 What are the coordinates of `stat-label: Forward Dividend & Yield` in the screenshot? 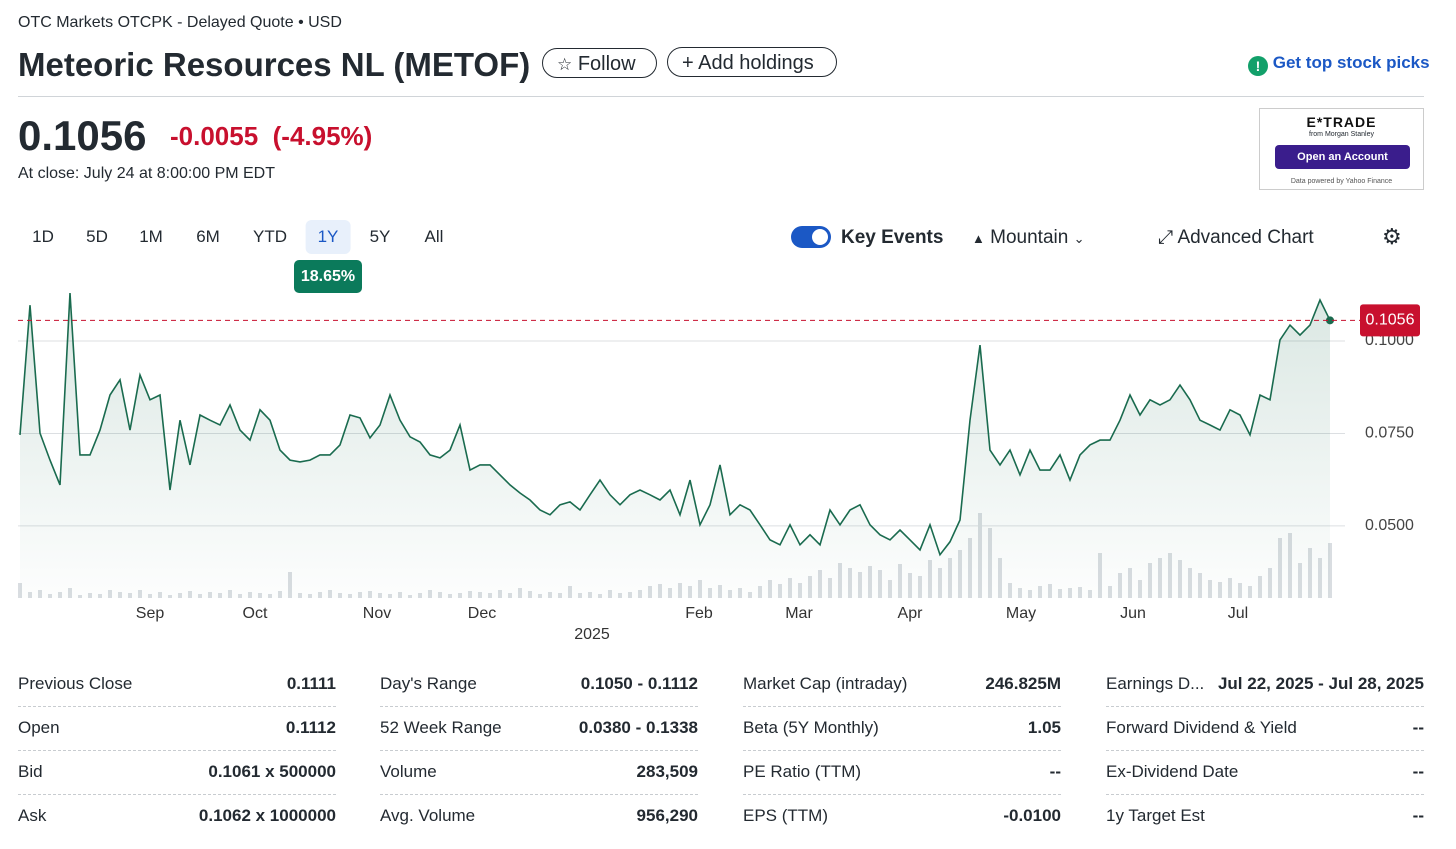 It's located at (1201, 727).